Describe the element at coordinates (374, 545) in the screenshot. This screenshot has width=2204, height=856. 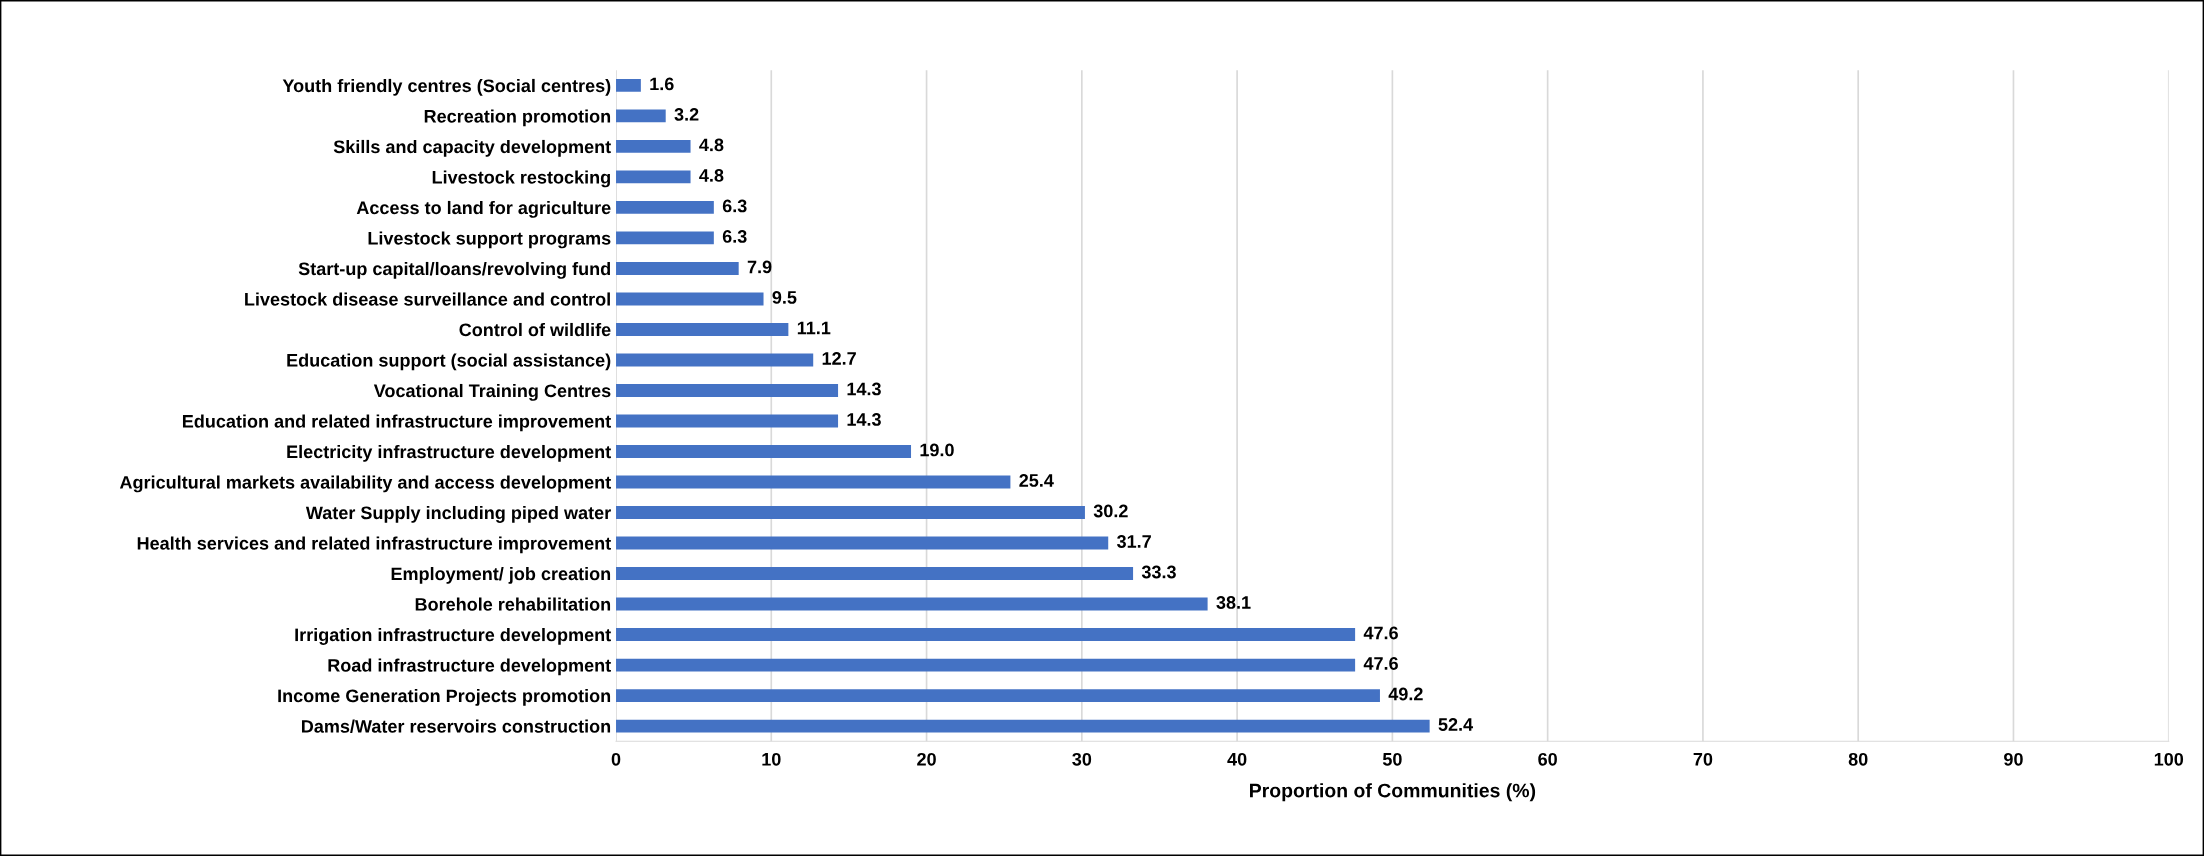
I see `y-tick-label: Health services and related infrastructure improvement` at that location.